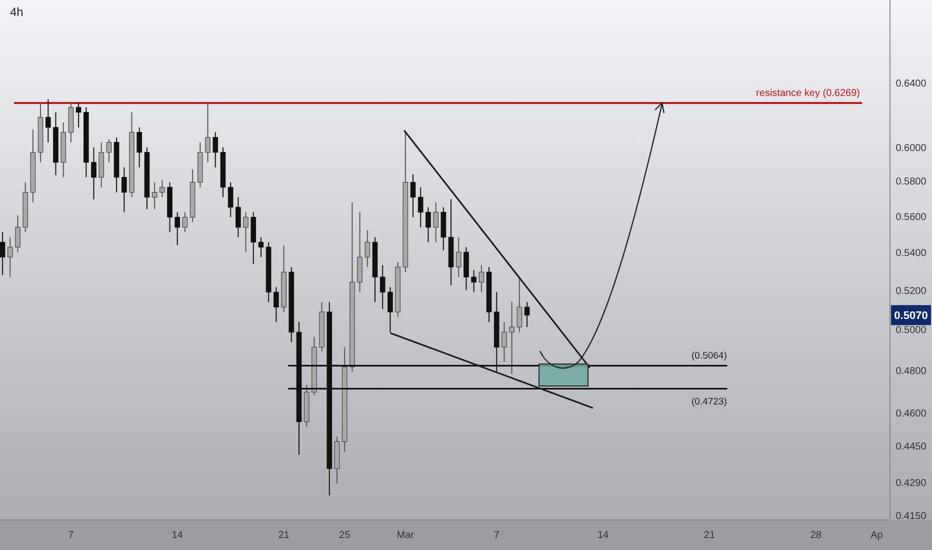  I want to click on y-tick-label: 0.5200, so click(911, 291).